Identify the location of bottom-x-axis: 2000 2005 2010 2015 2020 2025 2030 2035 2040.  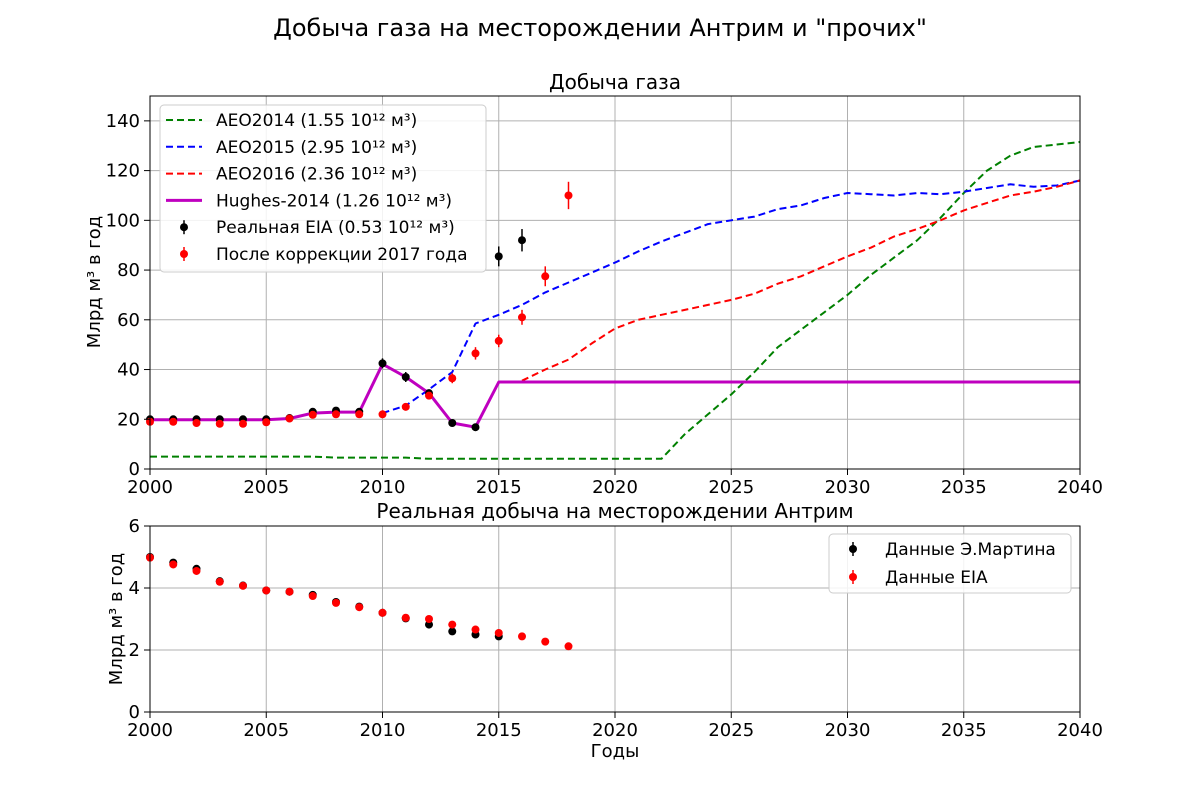
(615, 726).